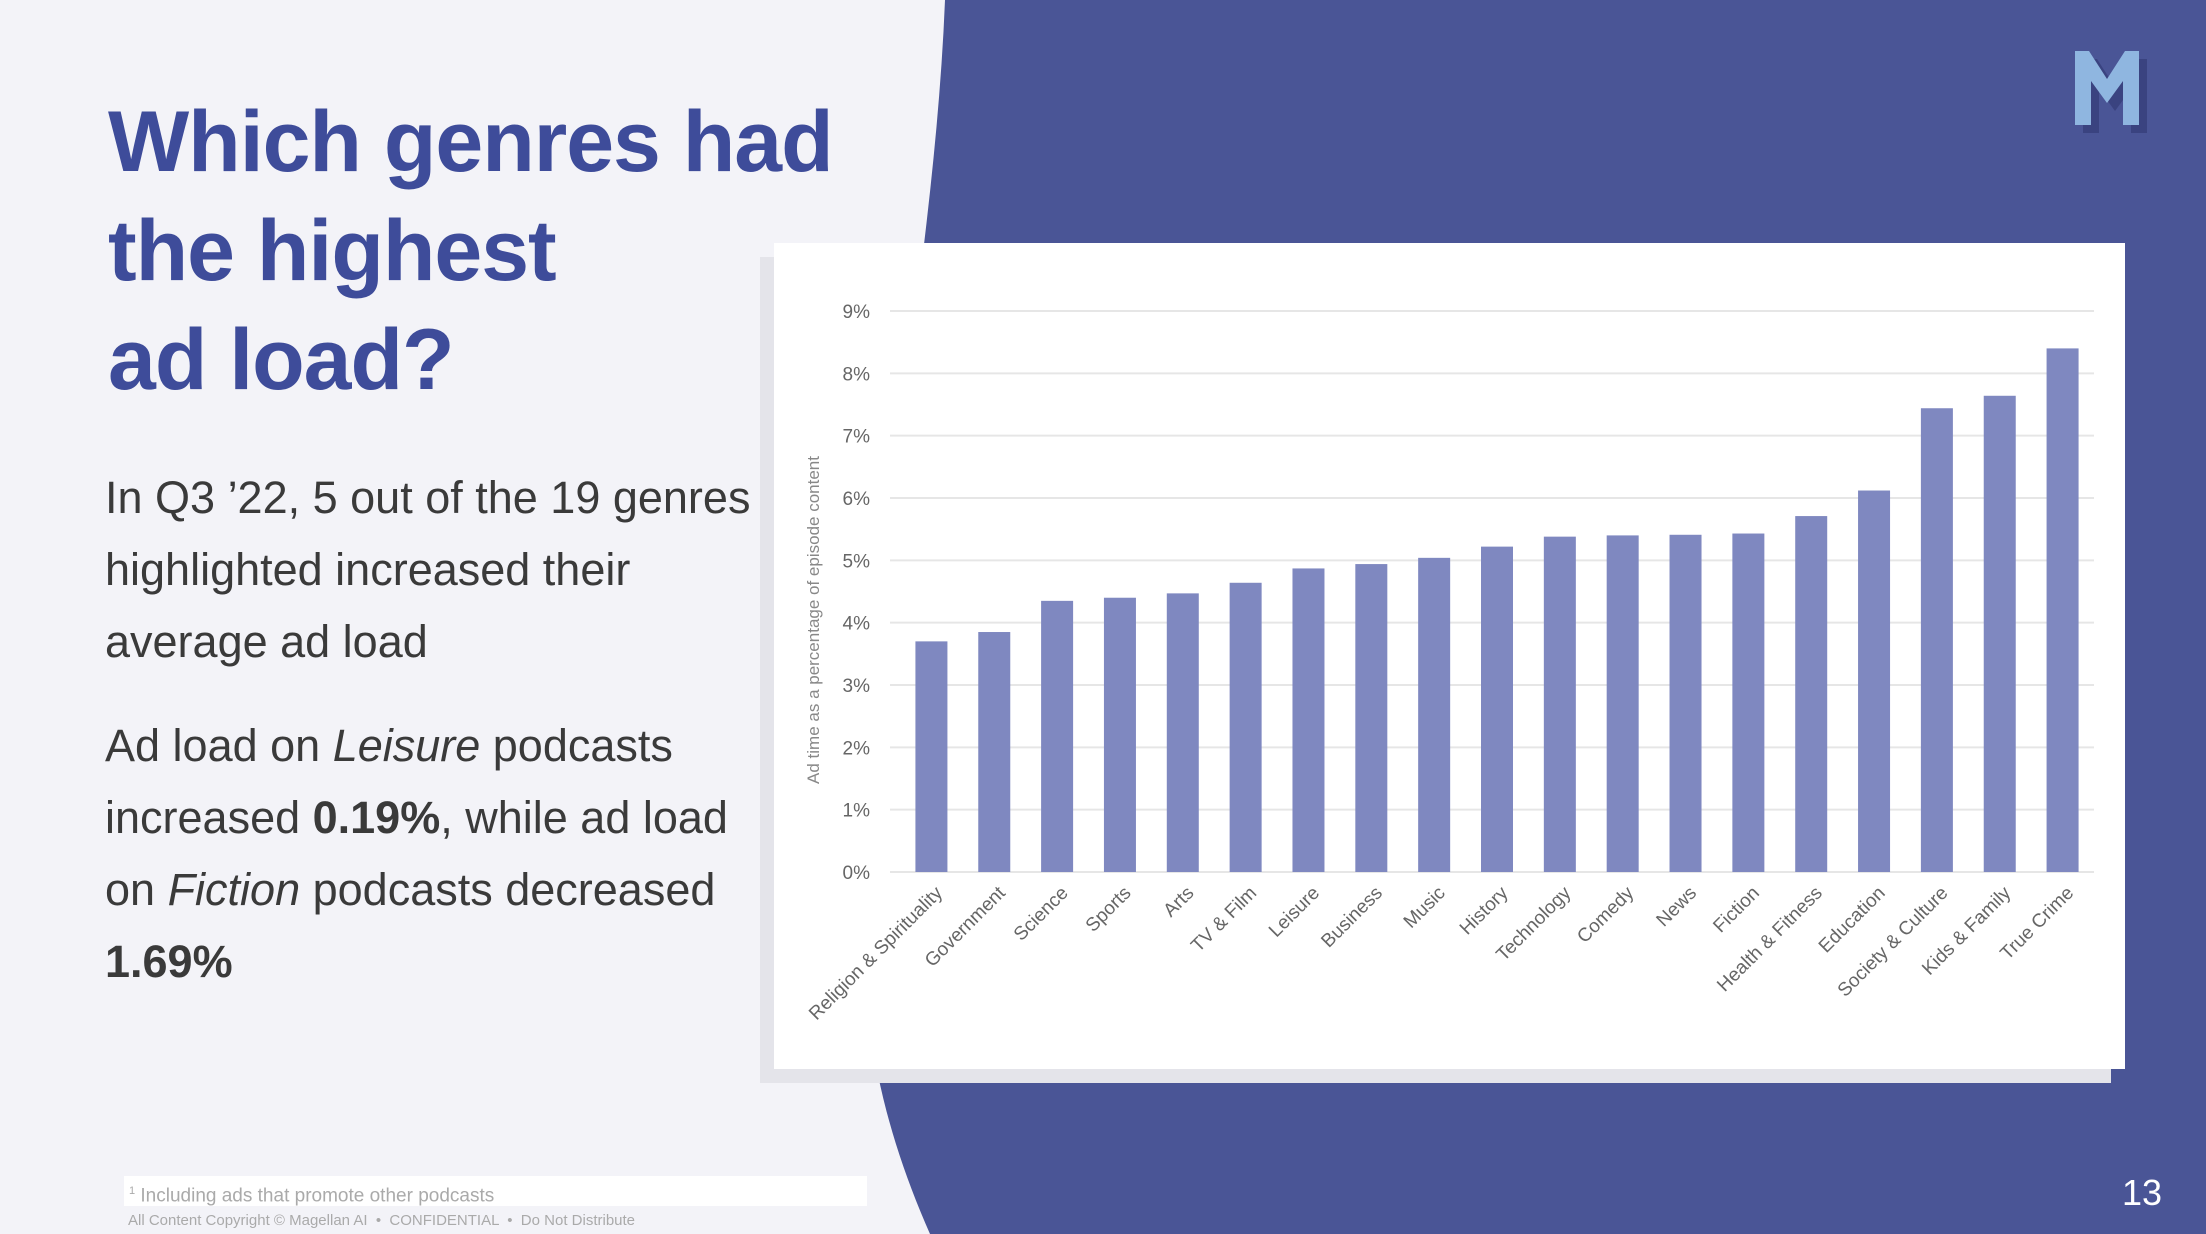 The width and height of the screenshot is (2206, 1234). What do you see at coordinates (857, 686) in the screenshot?
I see `y-tick-label: 3%` at bounding box center [857, 686].